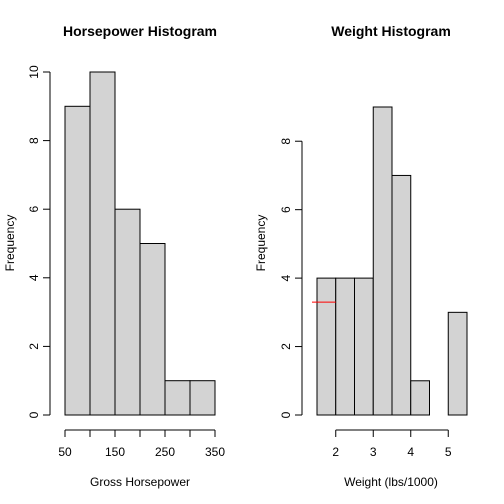  Describe the element at coordinates (410, 452) in the screenshot. I see `x-tick-label: 4` at that location.